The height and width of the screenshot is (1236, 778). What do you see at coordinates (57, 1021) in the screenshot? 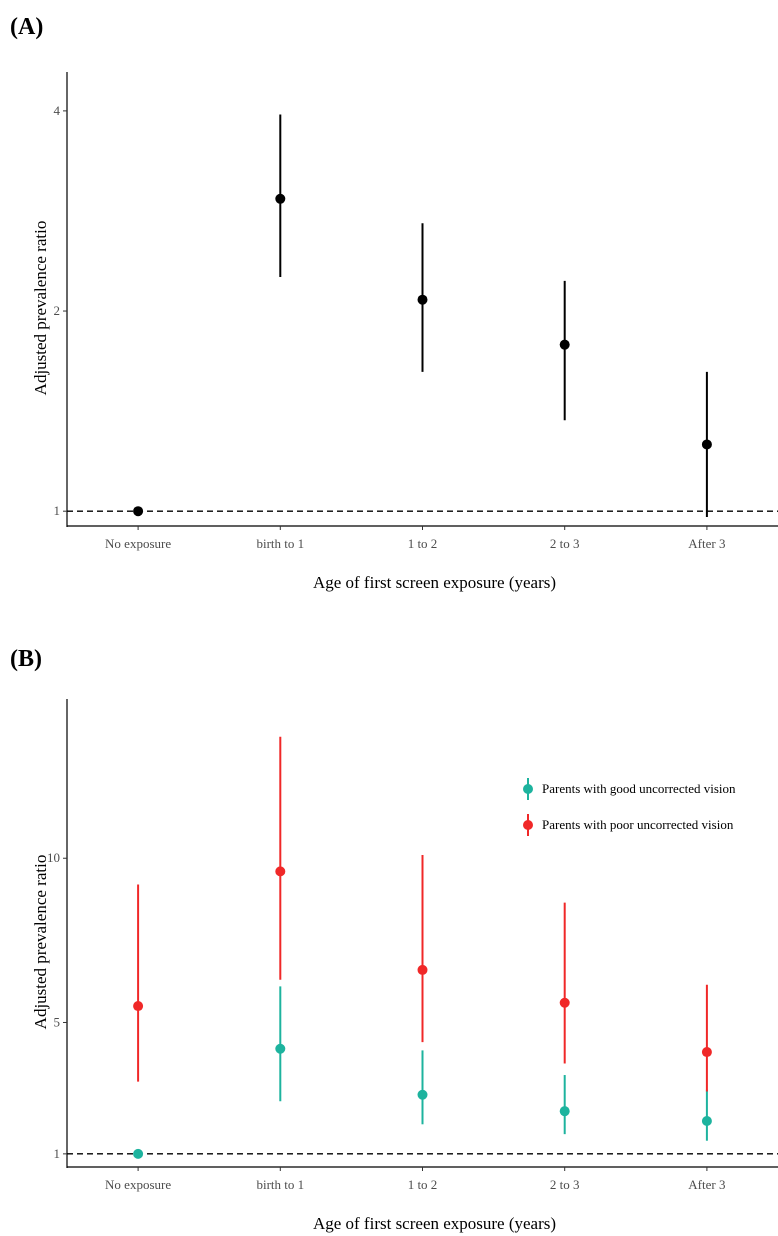
I see `y-tick-label: 5` at bounding box center [57, 1021].